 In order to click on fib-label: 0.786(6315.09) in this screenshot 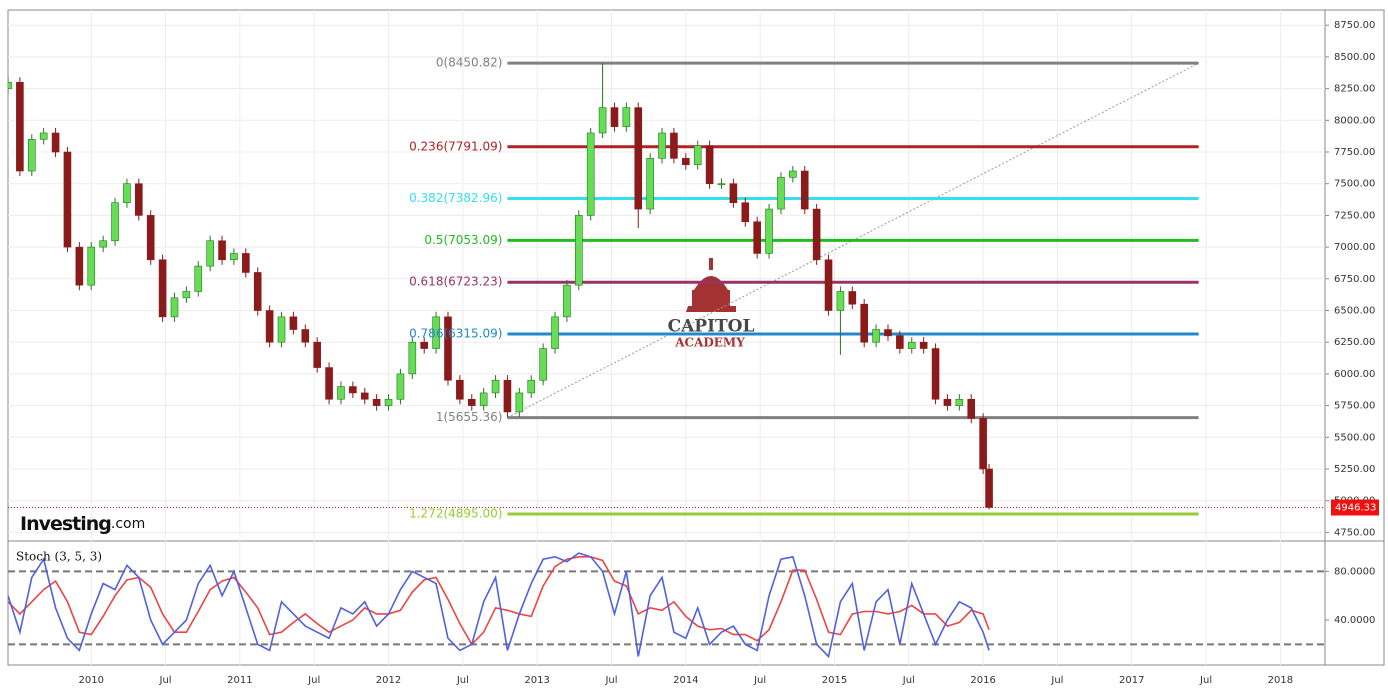, I will do `click(455, 333)`.